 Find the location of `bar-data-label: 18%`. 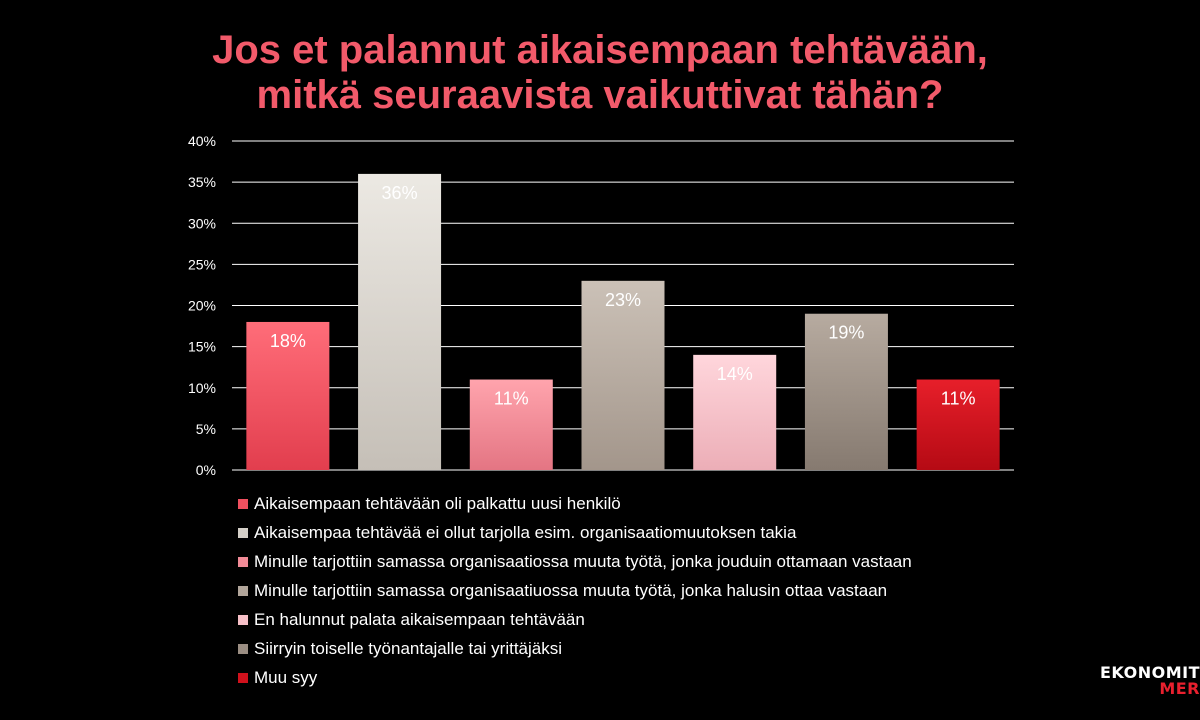

bar-data-label: 18% is located at coordinates (288, 341).